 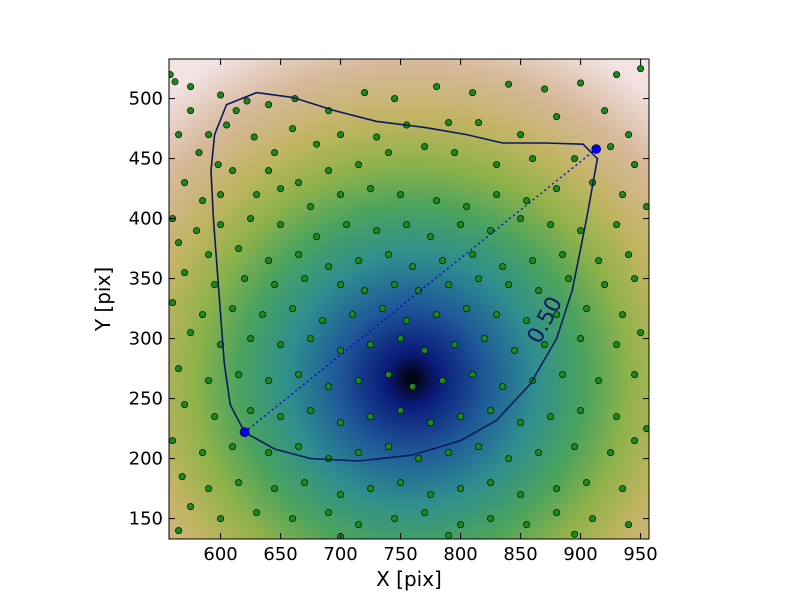 I want to click on x-tick-label: 750, so click(x=400, y=554).